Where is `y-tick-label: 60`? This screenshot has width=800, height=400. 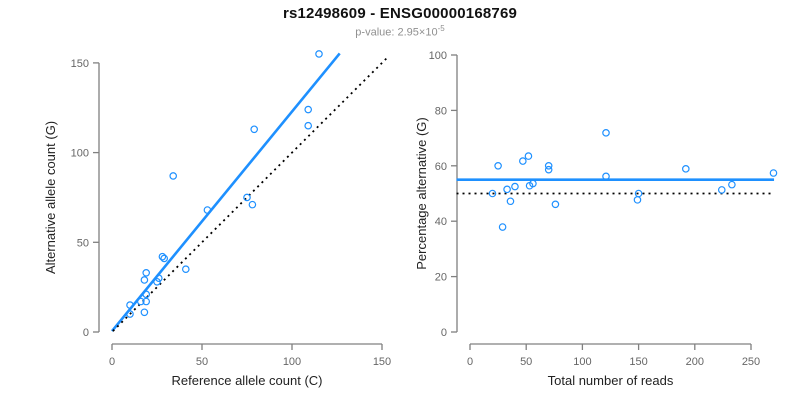 y-tick-label: 60 is located at coordinates (441, 167).